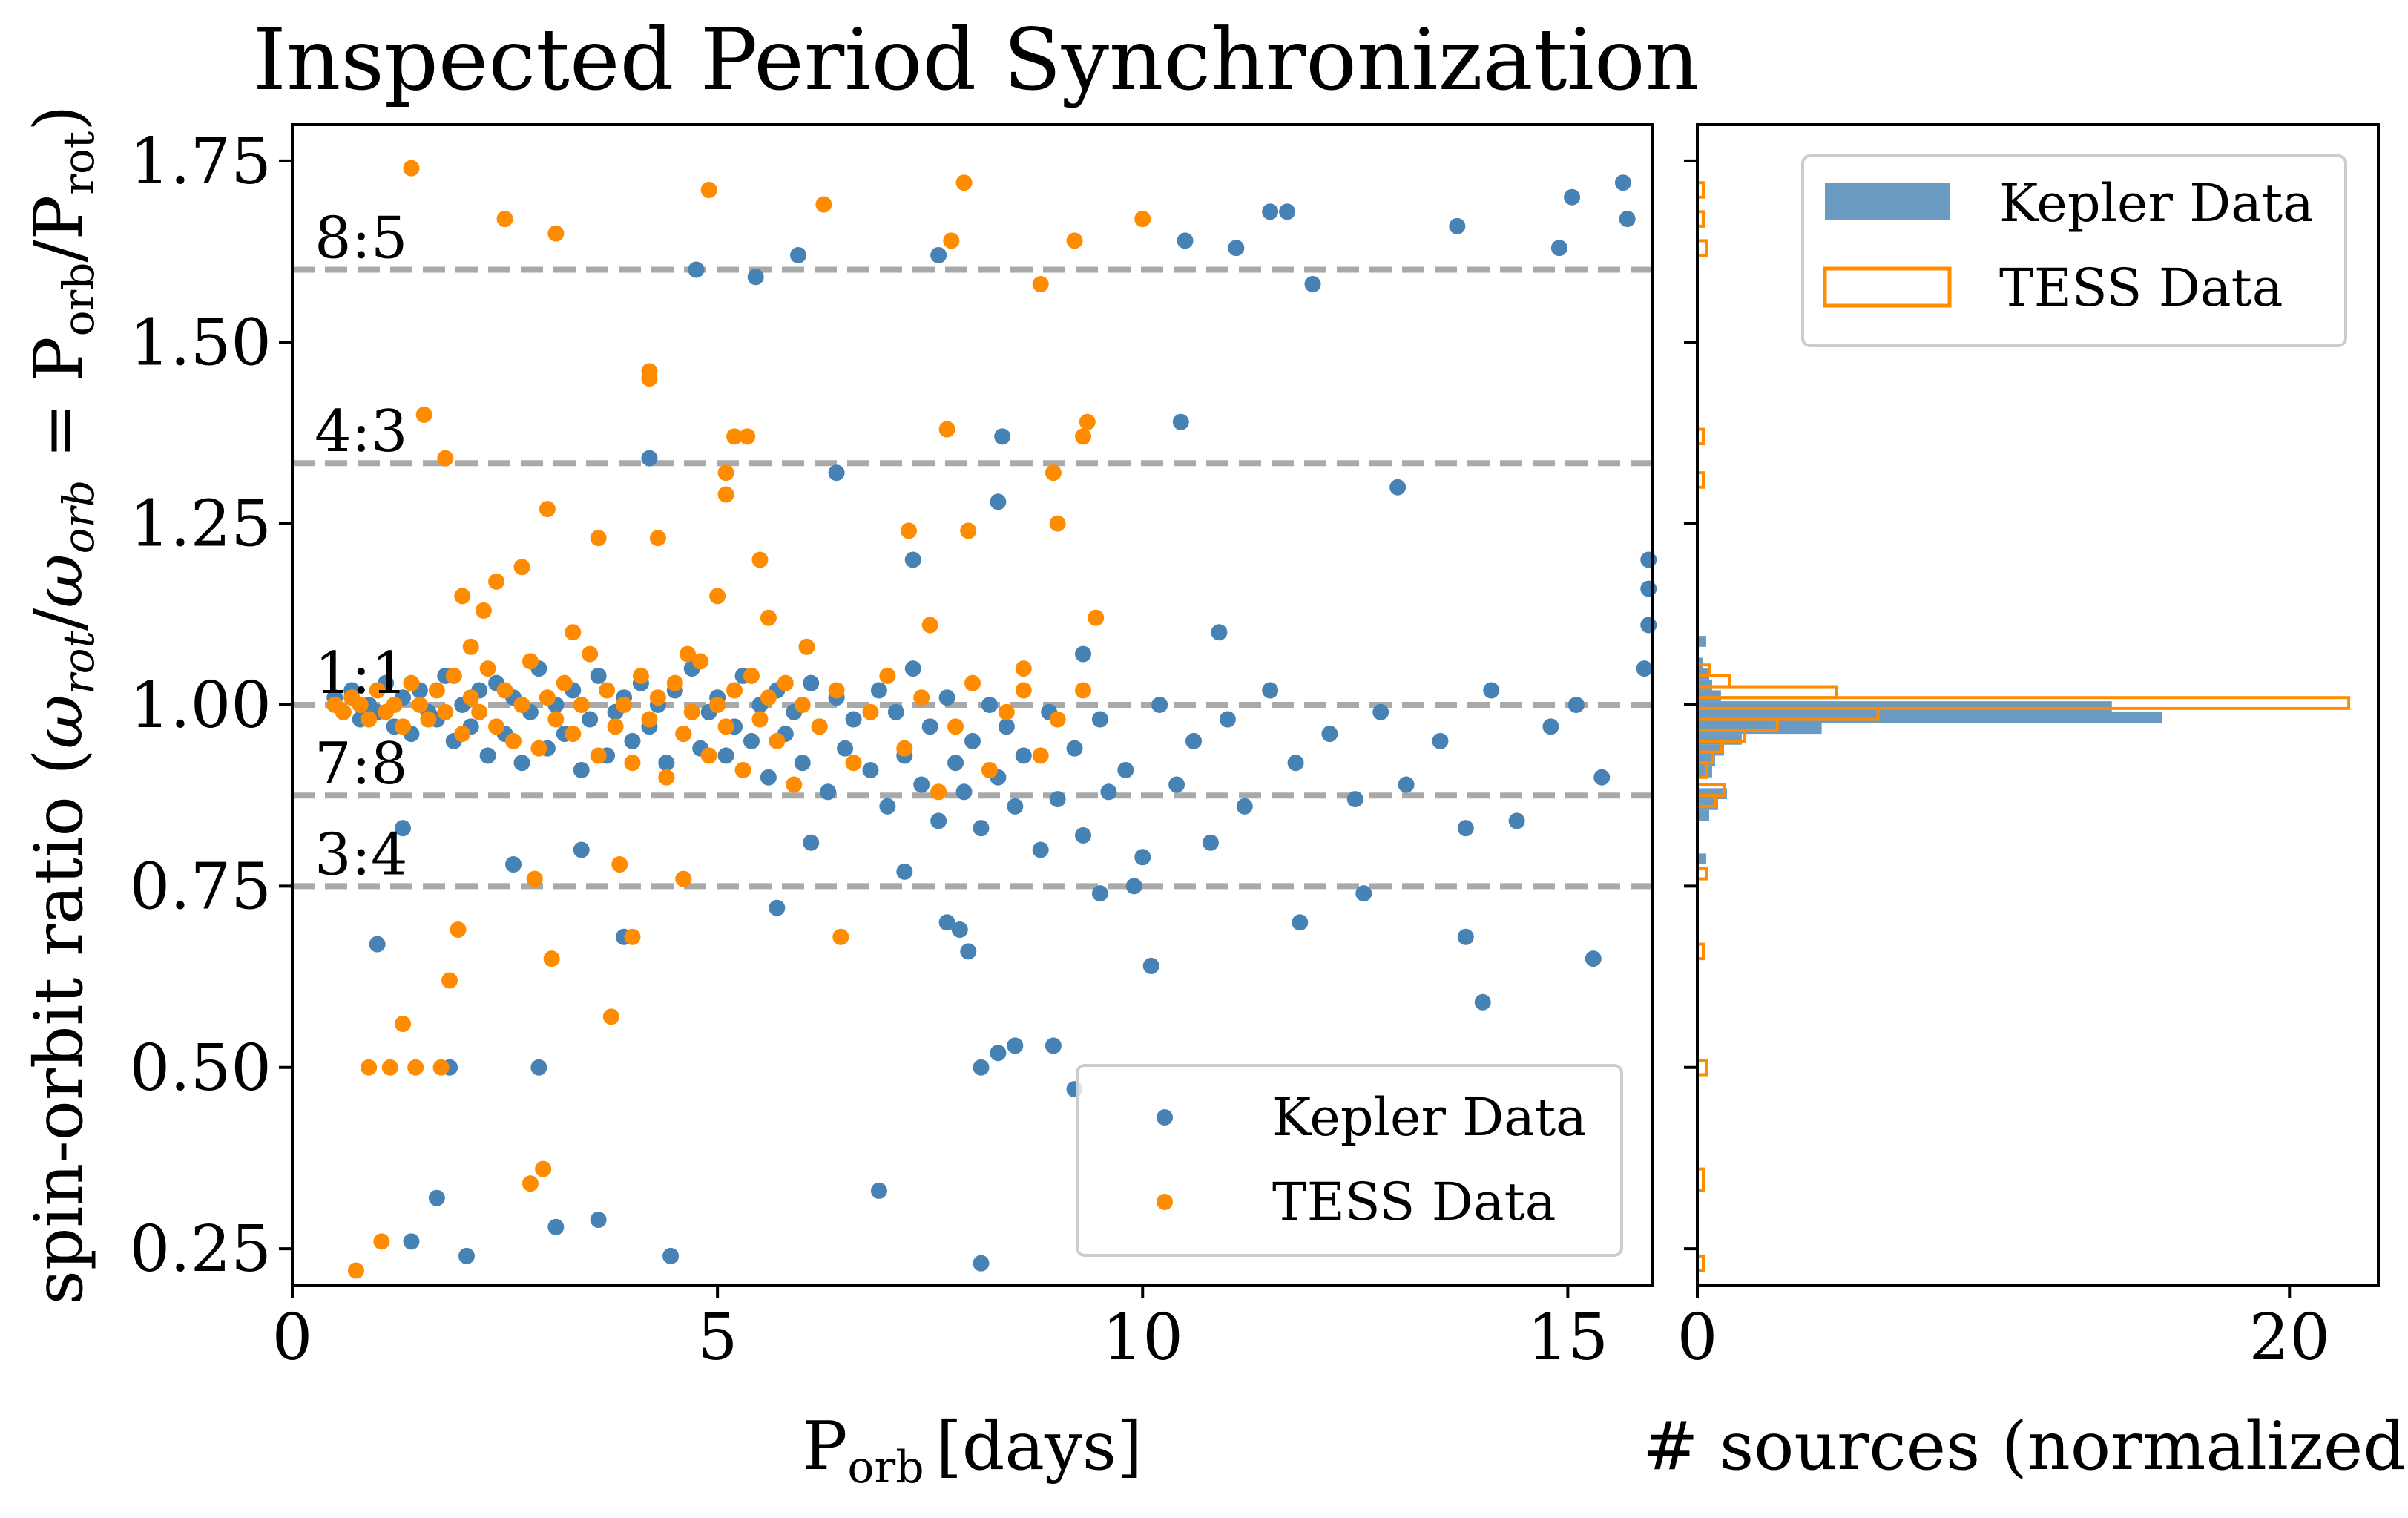  Describe the element at coordinates (201, 705) in the screenshot. I see `y-tick-label: 1.00` at that location.